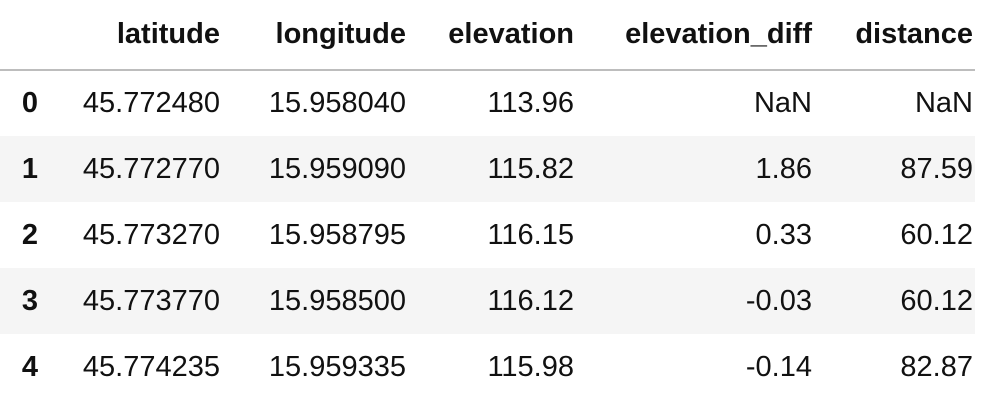  I want to click on cell-latitude: 45.772770, so click(151, 168).